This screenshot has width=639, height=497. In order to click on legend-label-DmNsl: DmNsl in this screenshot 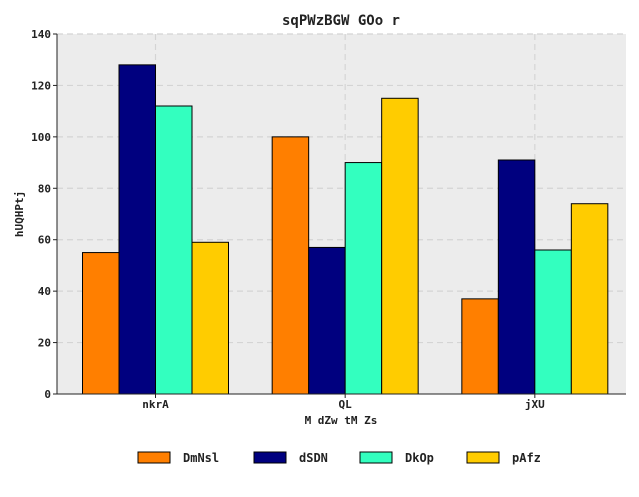, I will do `click(201, 458)`.